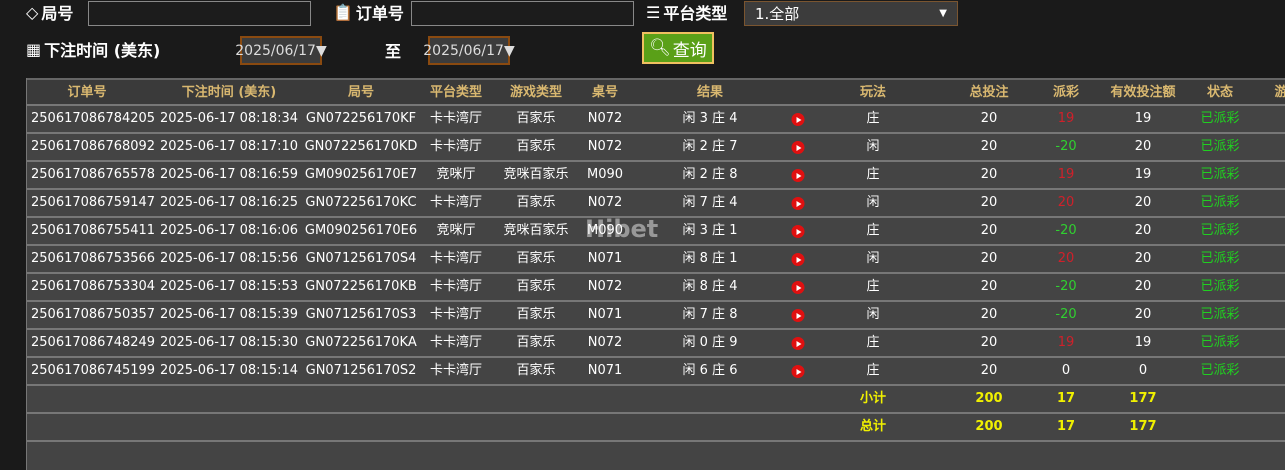 This screenshot has width=1285, height=470. Describe the element at coordinates (229, 174) in the screenshot. I see `bet-time: 2025-06-17 08:16:59` at that location.